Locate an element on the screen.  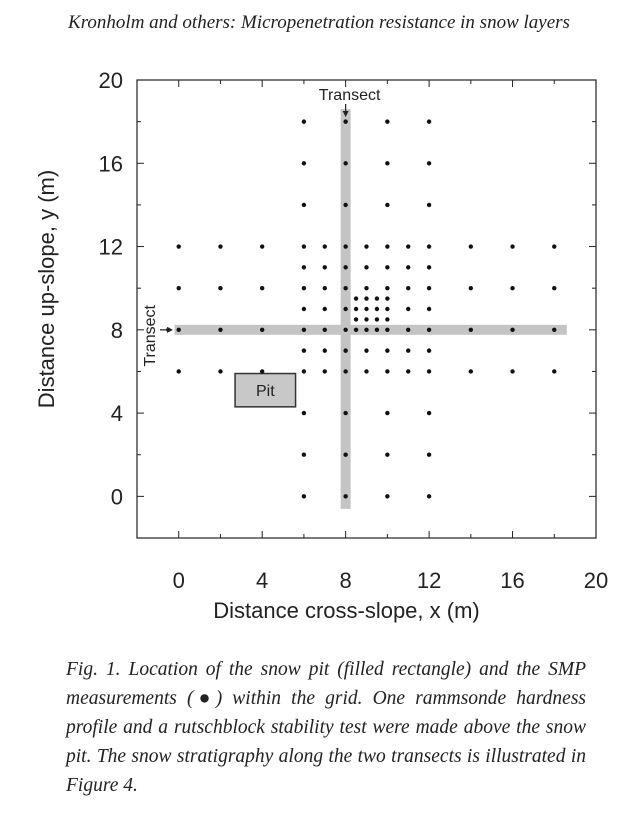
horizontal-transect-band is located at coordinates (370, 329).